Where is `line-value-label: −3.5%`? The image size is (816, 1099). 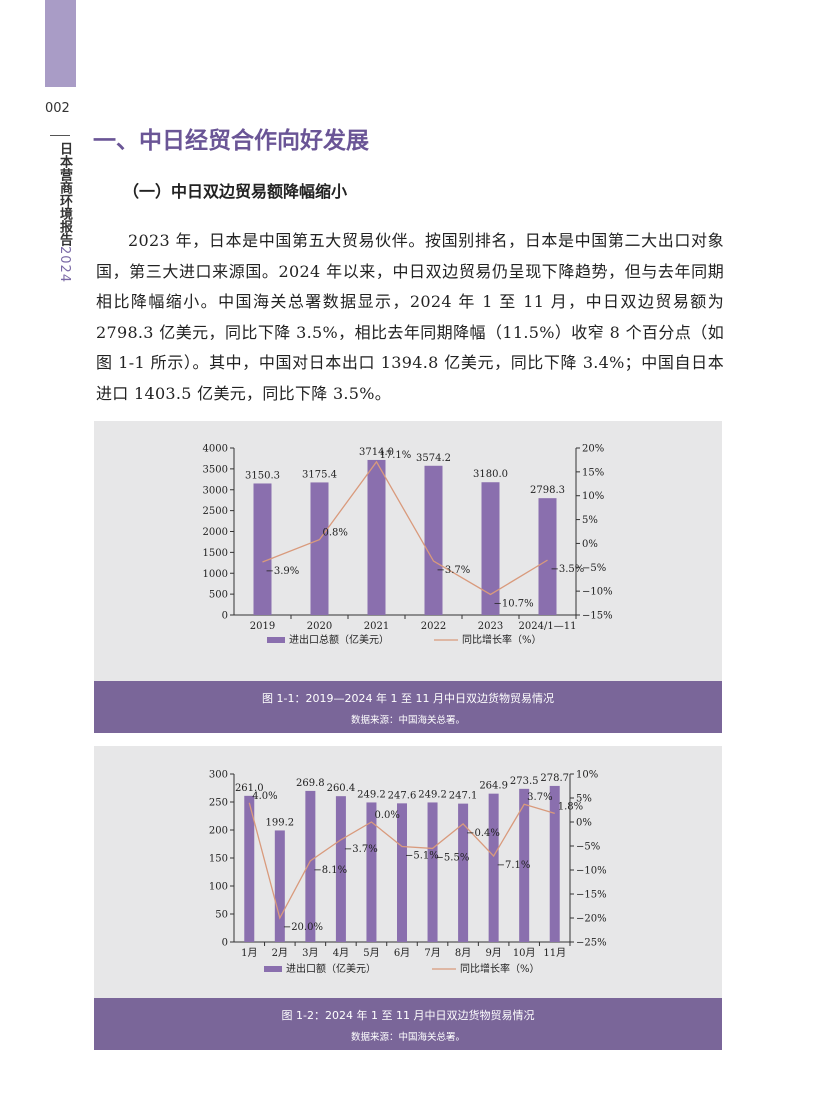
line-value-label: −3.5% is located at coordinates (568, 569).